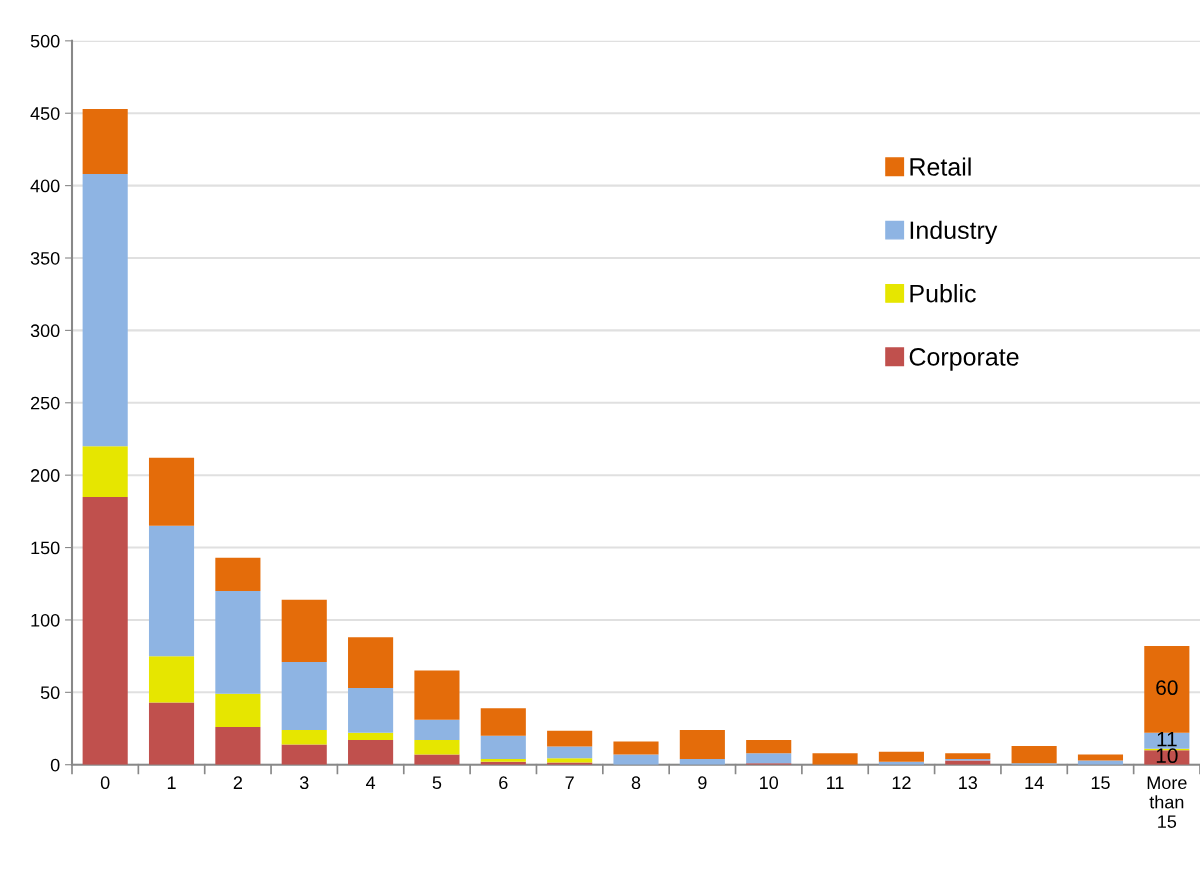 This screenshot has width=1200, height=869. I want to click on y-tick-label: 50, so click(50, 693).